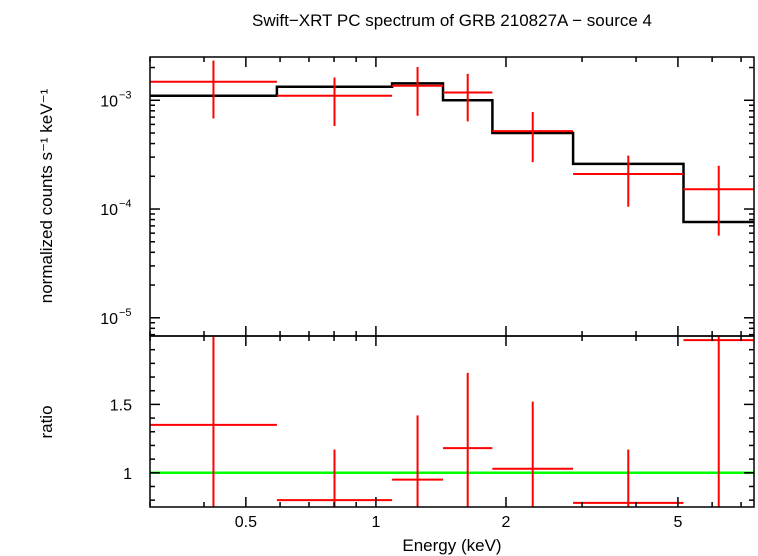 The image size is (758, 556). What do you see at coordinates (121, 439) in the screenshot?
I see `bottom-y-tick-labels: 11.5` at bounding box center [121, 439].